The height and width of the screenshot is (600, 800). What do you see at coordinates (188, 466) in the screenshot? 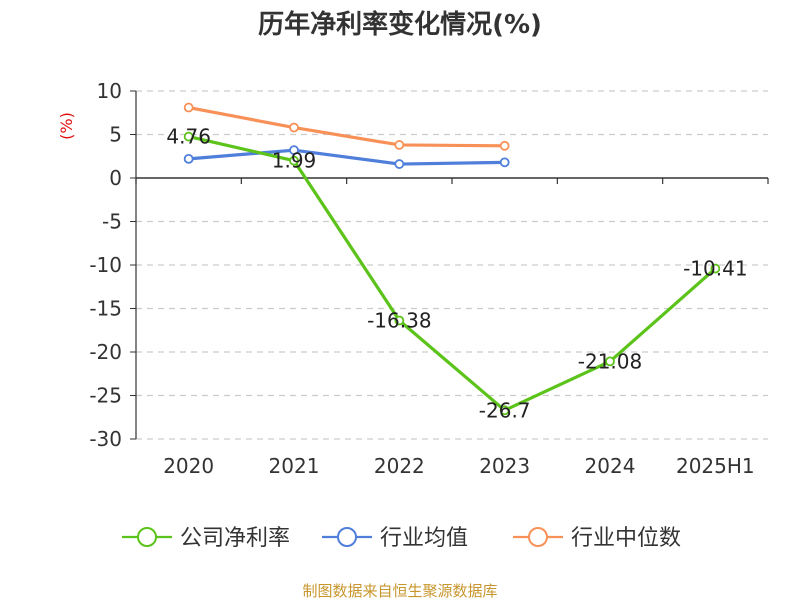
I see `x-tick-label: 2020` at bounding box center [188, 466].